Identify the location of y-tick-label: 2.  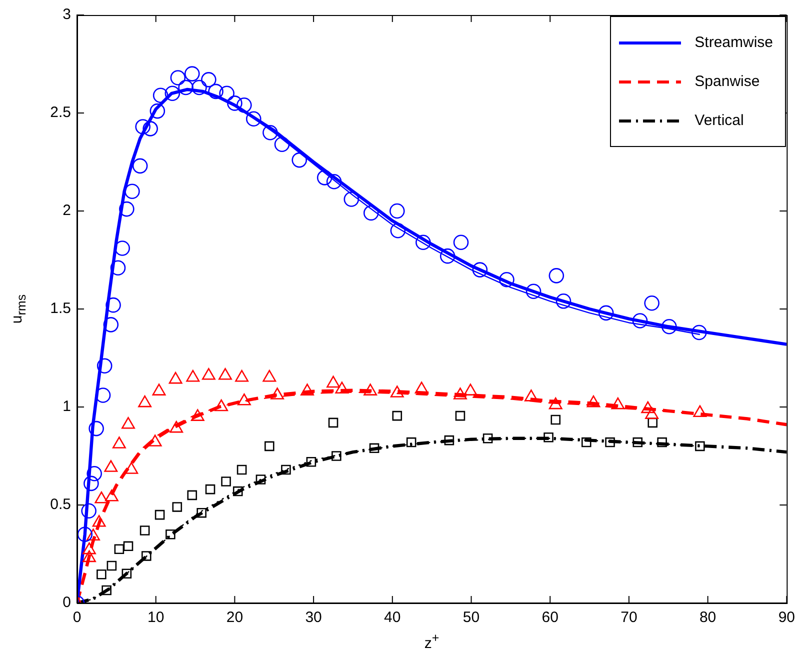
(66, 211).